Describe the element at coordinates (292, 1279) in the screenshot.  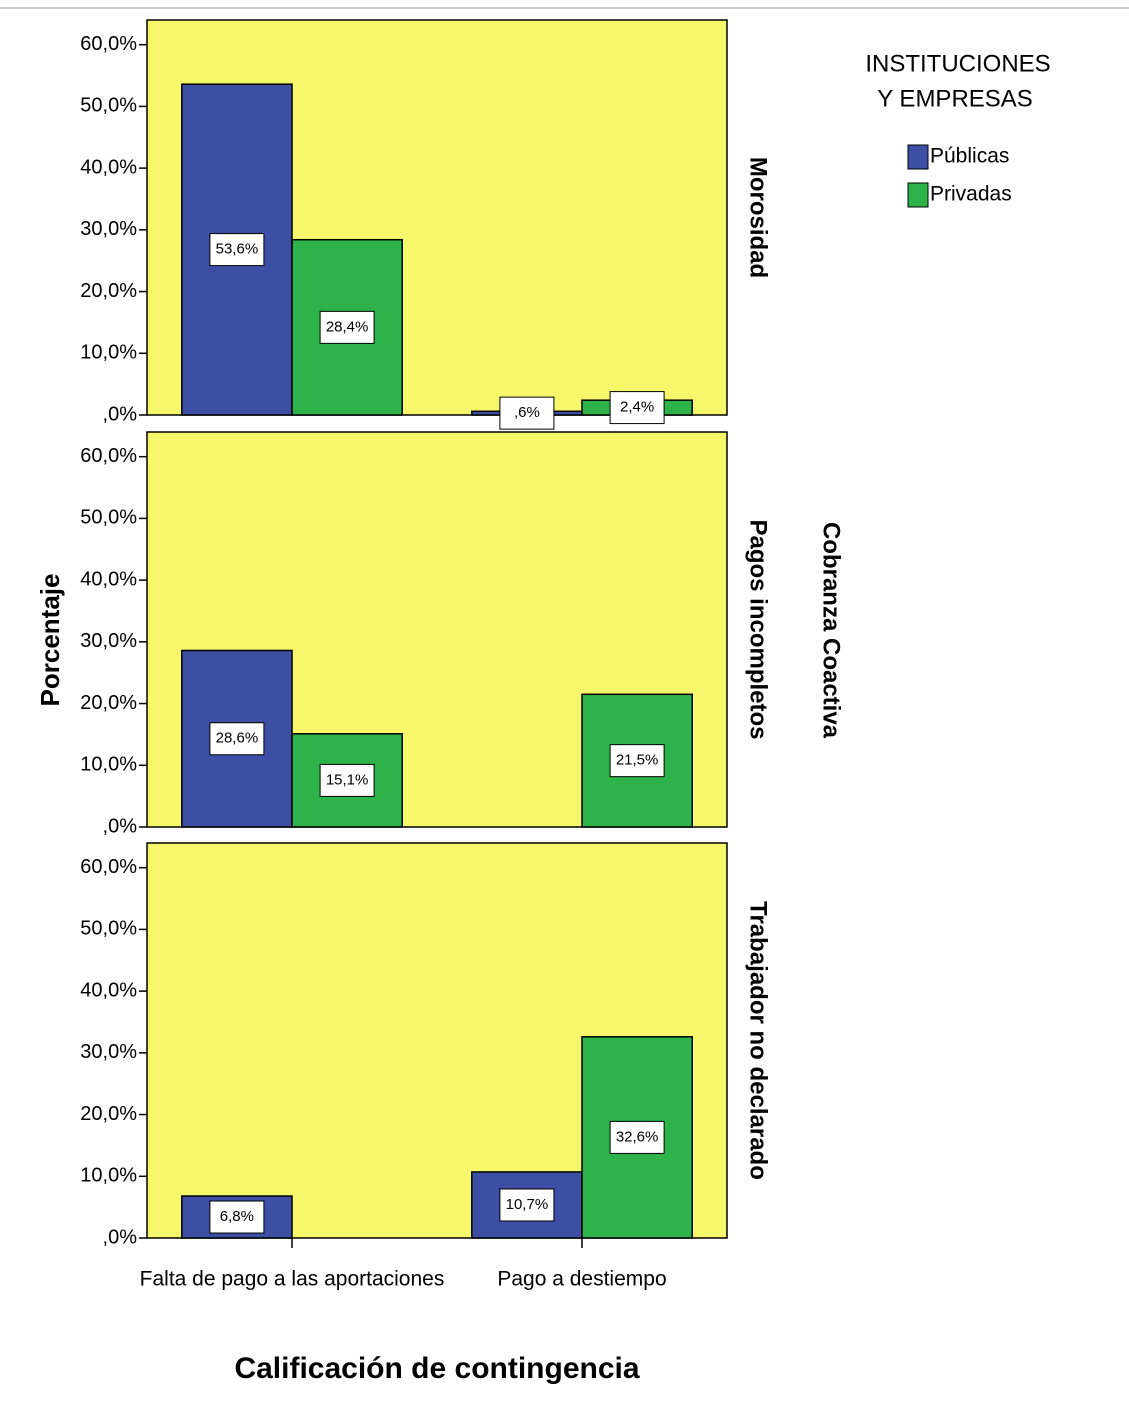
I see `x-tick-label: Falta de pago a las aportaciones` at that location.